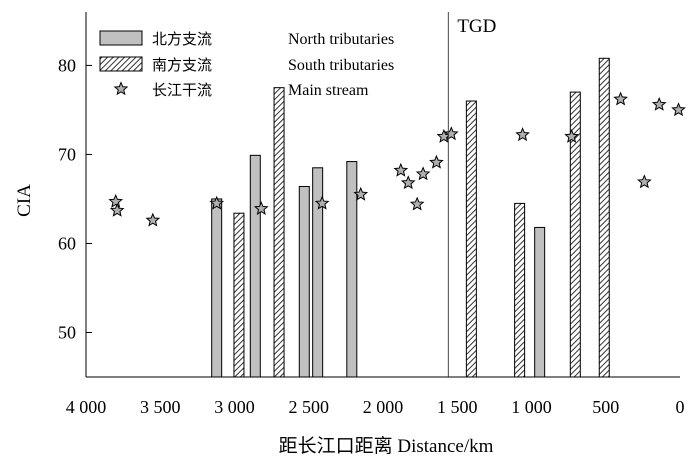 Image resolution: width=700 pixels, height=463 pixels. I want to click on y-tick-label: 60, so click(67, 243).